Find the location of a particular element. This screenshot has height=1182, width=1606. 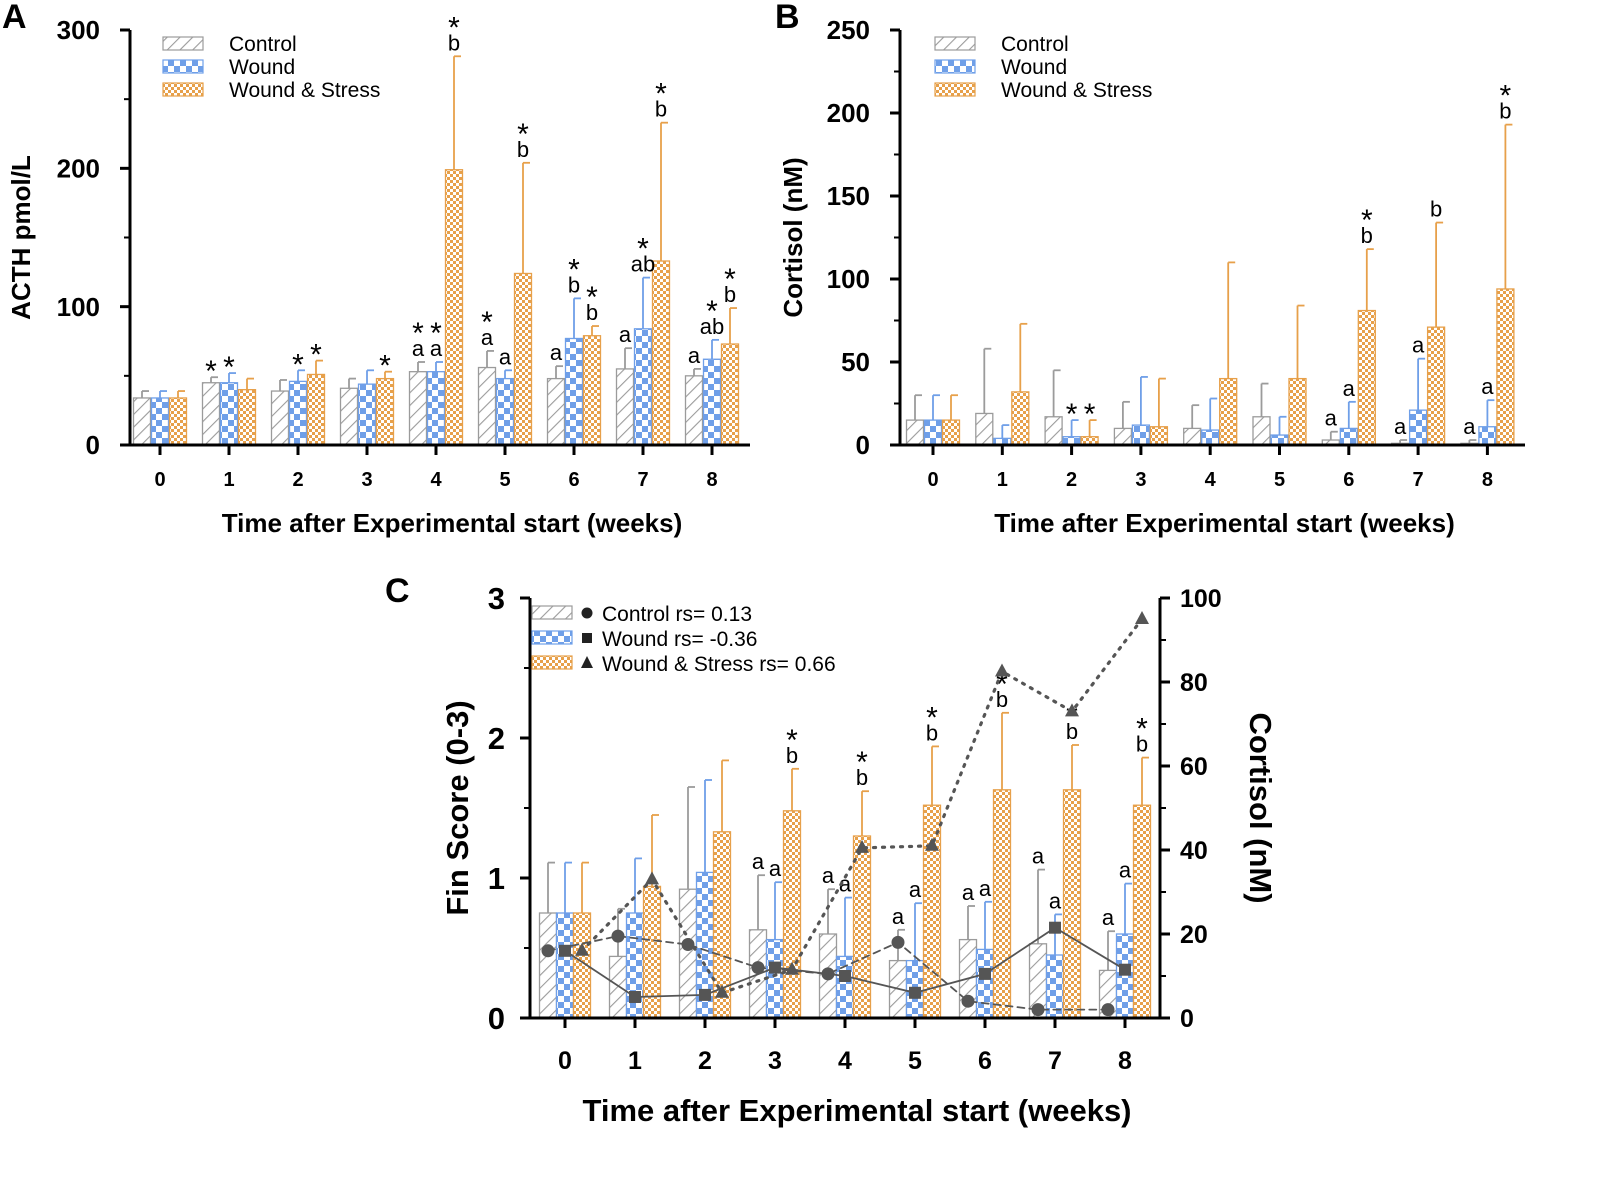

legend-label-stress: Wound & Stress rs= 0.66 is located at coordinates (719, 664).